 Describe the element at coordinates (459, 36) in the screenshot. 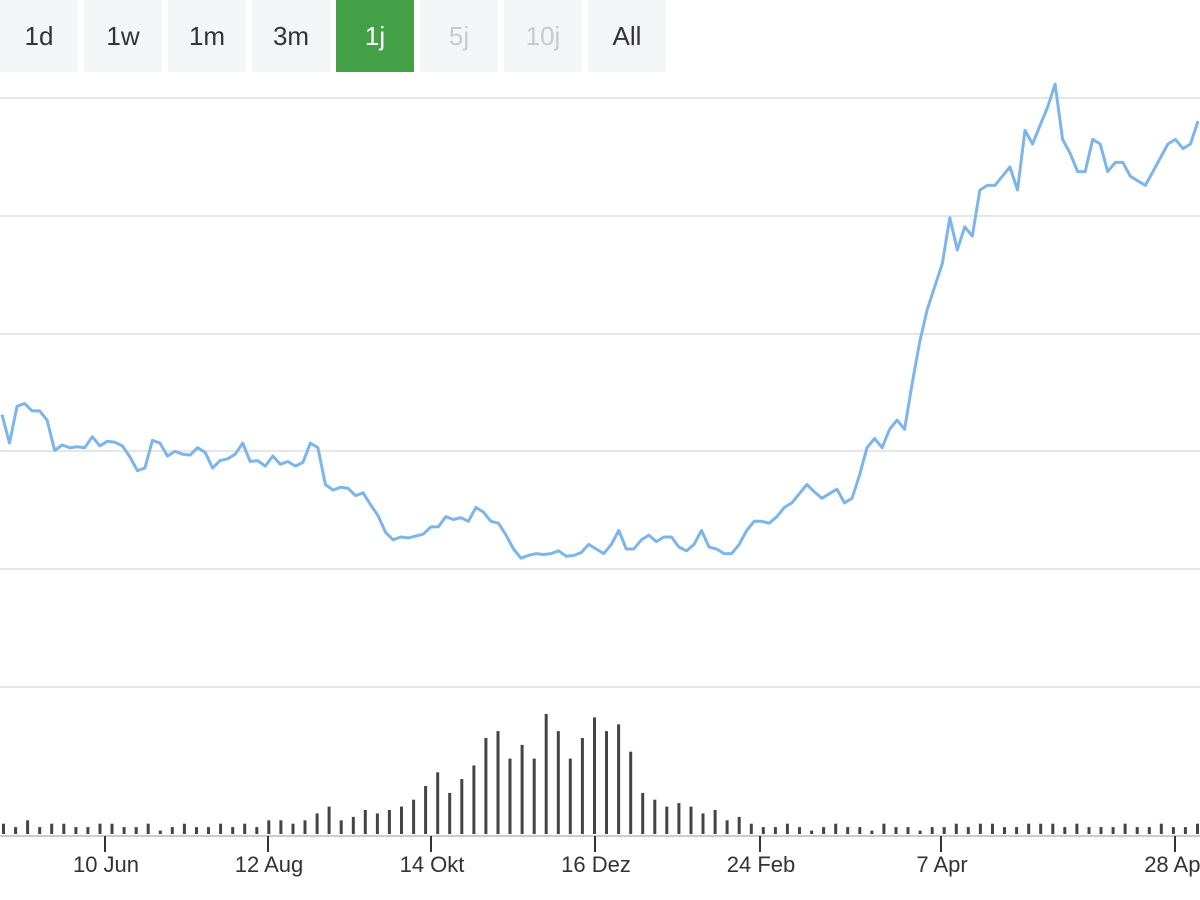

I see `range-button-5j: 5j` at that location.